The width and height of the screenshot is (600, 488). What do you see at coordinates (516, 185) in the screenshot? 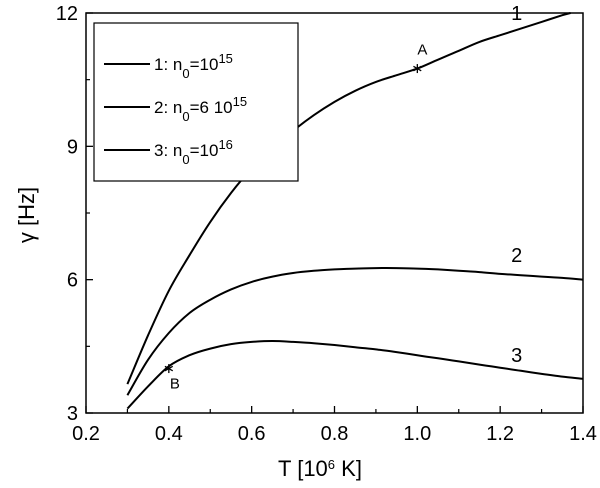
I see `curve-labels: 1 2 3` at bounding box center [516, 185].